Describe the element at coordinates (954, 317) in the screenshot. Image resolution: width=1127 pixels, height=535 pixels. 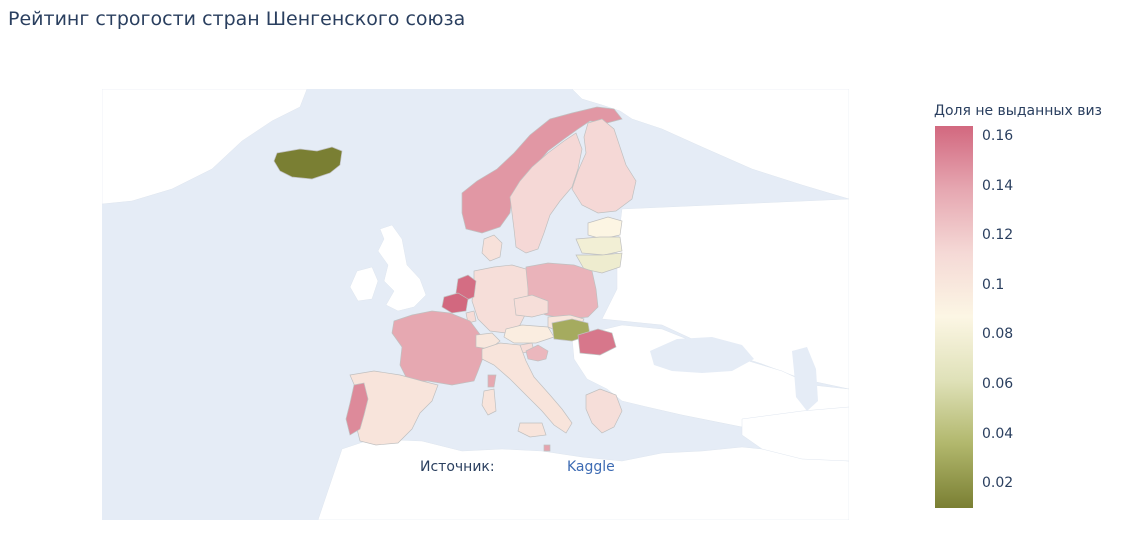
I see `colorbar-gradient` at that location.